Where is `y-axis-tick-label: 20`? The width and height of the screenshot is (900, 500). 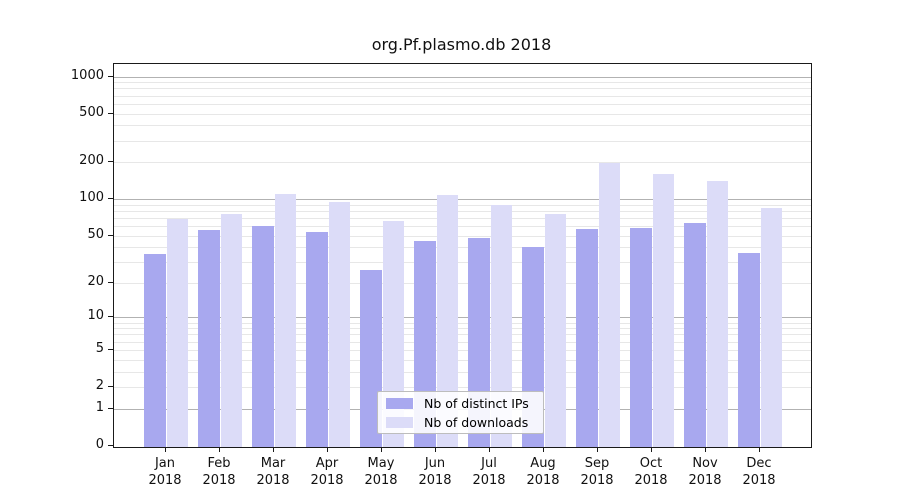
y-axis-tick-label: 20 is located at coordinates (95, 281).